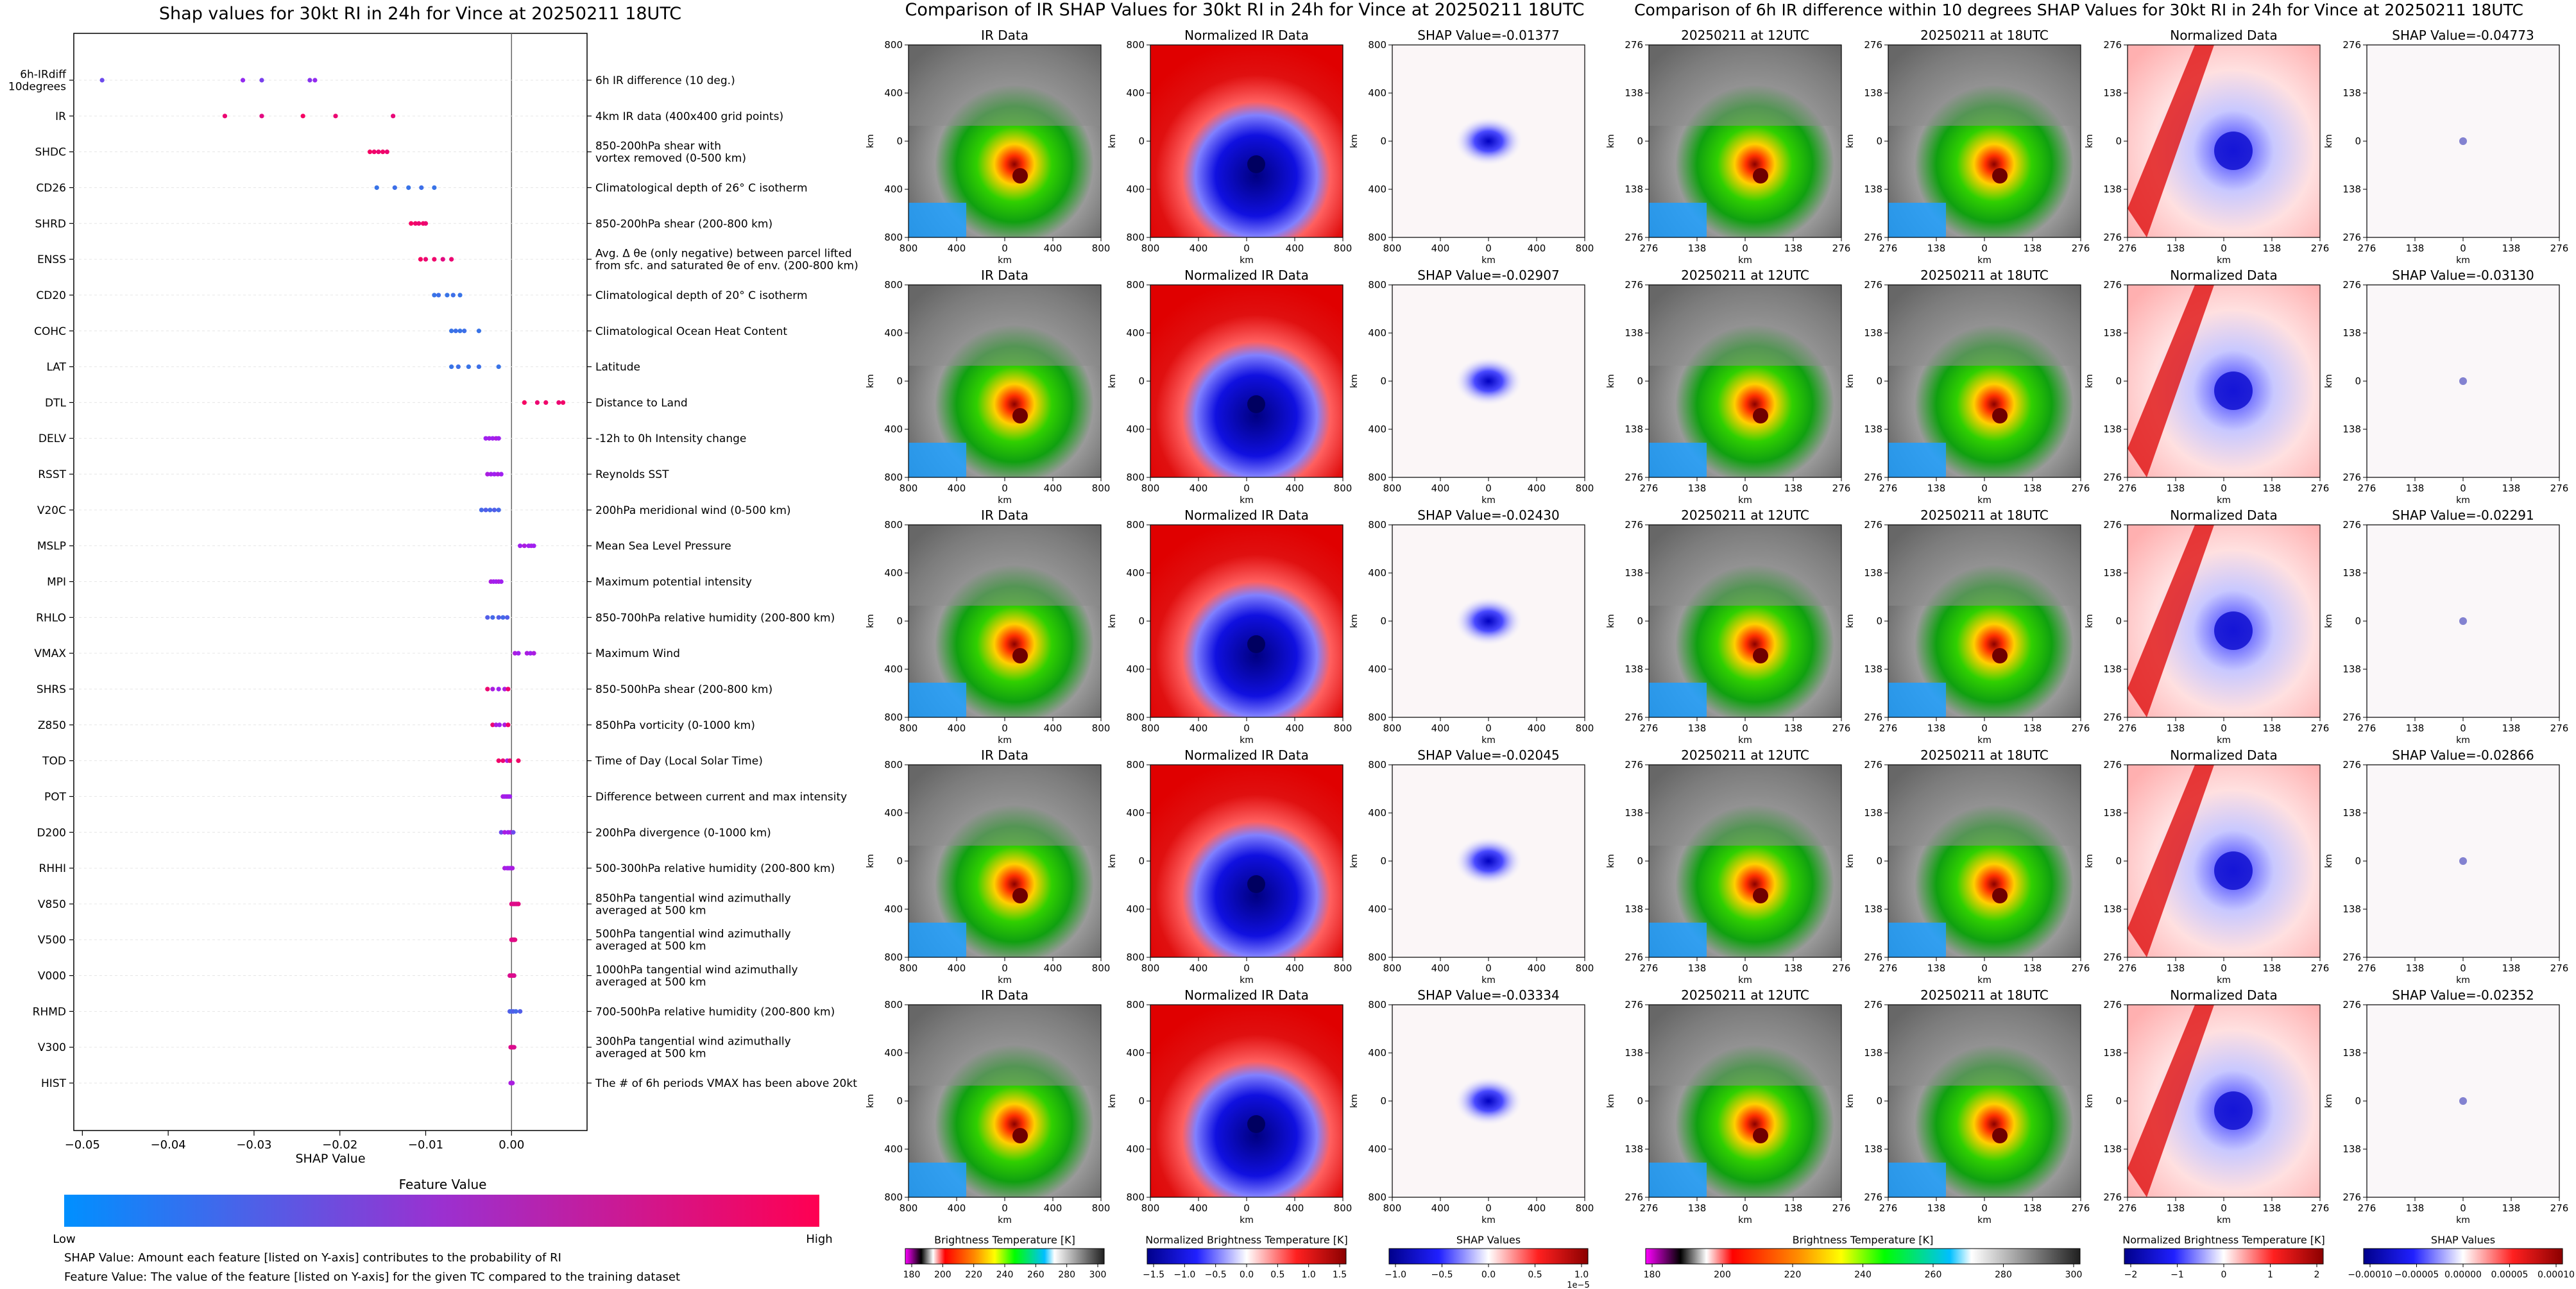 This screenshot has width=2576, height=1289. Describe the element at coordinates (1984, 995) in the screenshot. I see `panel-title: 20250211 at 18UTC` at that location.